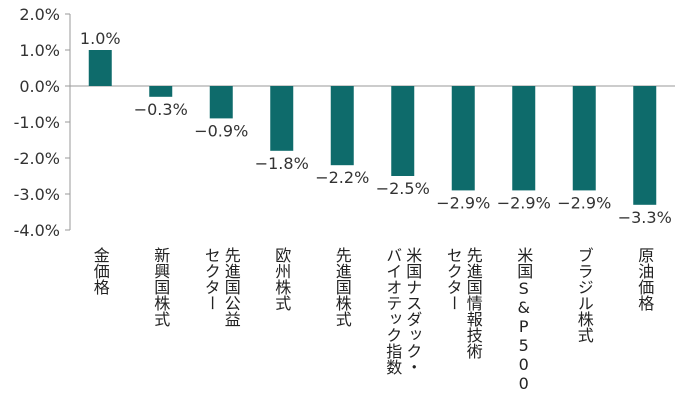 Image resolution: width=696 pixels, height=401 pixels. What do you see at coordinates (100, 38) in the screenshot?
I see `data-label: 1.0%` at bounding box center [100, 38].